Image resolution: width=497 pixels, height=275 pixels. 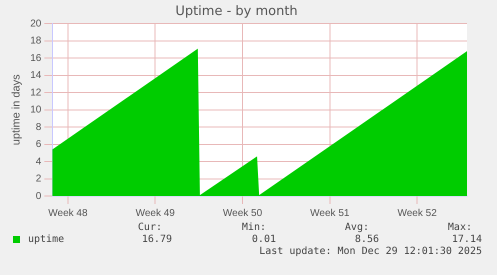 I want to click on y-tick-label: 8, so click(x=39, y=127).